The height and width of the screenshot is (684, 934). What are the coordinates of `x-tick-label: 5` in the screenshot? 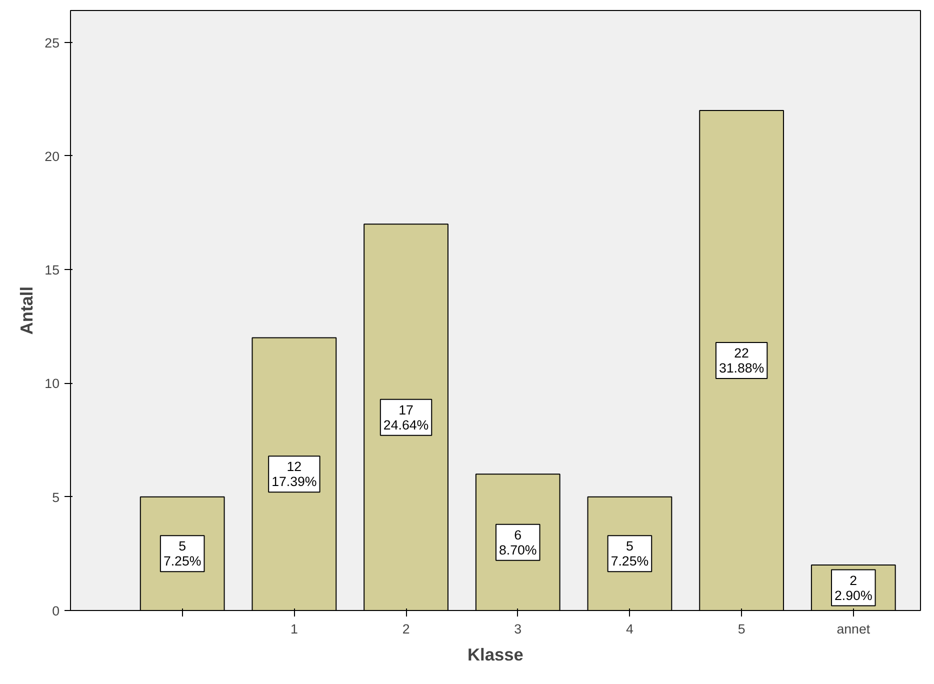 It's located at (742, 629).